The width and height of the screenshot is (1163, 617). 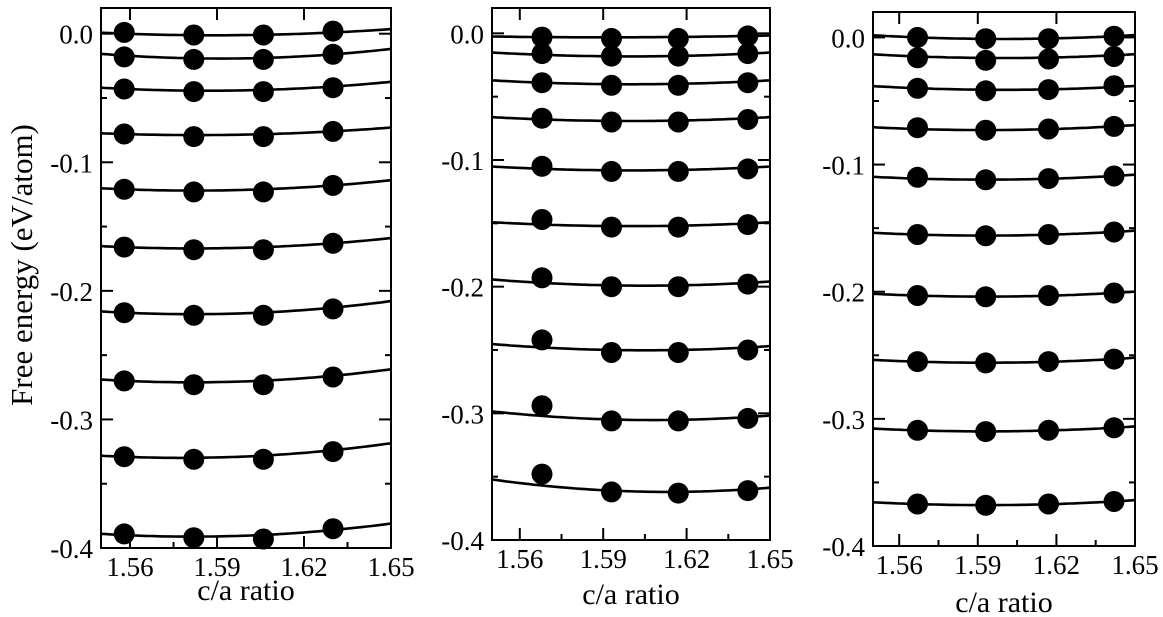 What do you see at coordinates (71, 292) in the screenshot?
I see `panel-1-y-tick-label: -0.2` at bounding box center [71, 292].